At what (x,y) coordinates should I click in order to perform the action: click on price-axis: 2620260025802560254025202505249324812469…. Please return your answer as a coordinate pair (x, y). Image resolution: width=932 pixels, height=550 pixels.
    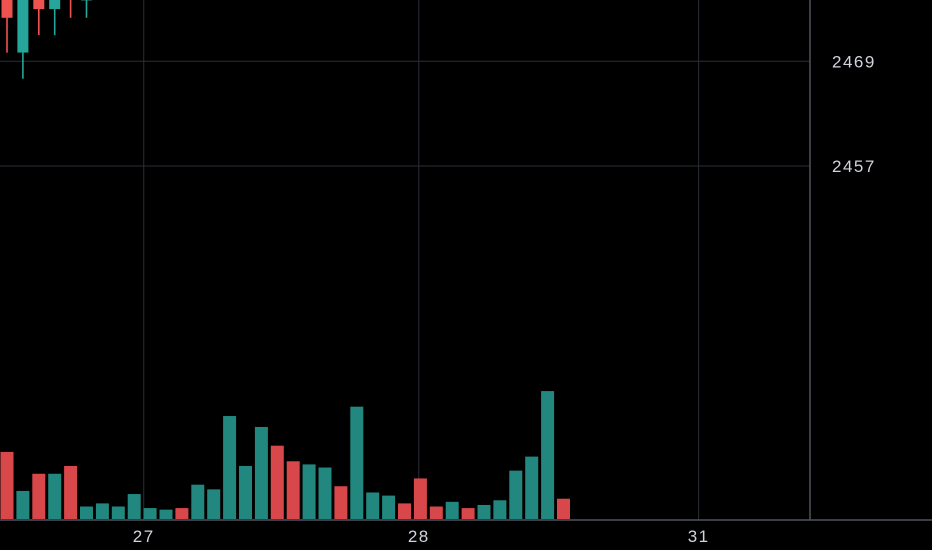
    Looking at the image, I should click on (854, 88).